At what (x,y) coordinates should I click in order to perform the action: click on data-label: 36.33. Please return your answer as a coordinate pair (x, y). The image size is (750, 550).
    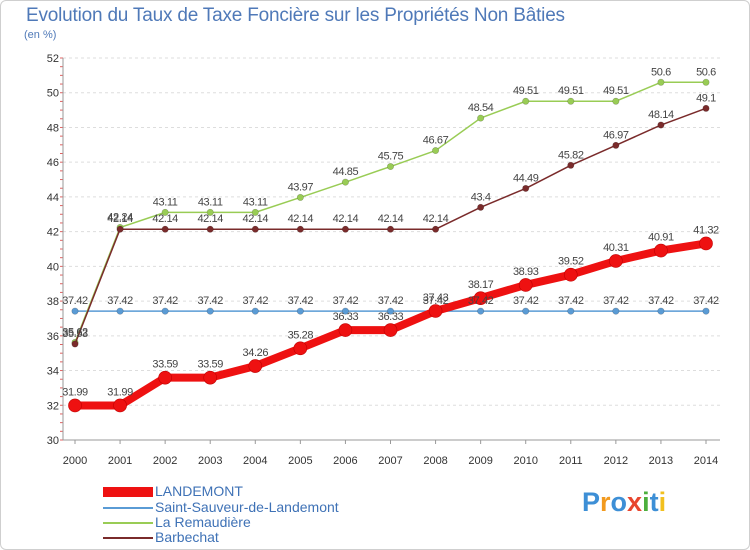
    Looking at the image, I should click on (346, 317).